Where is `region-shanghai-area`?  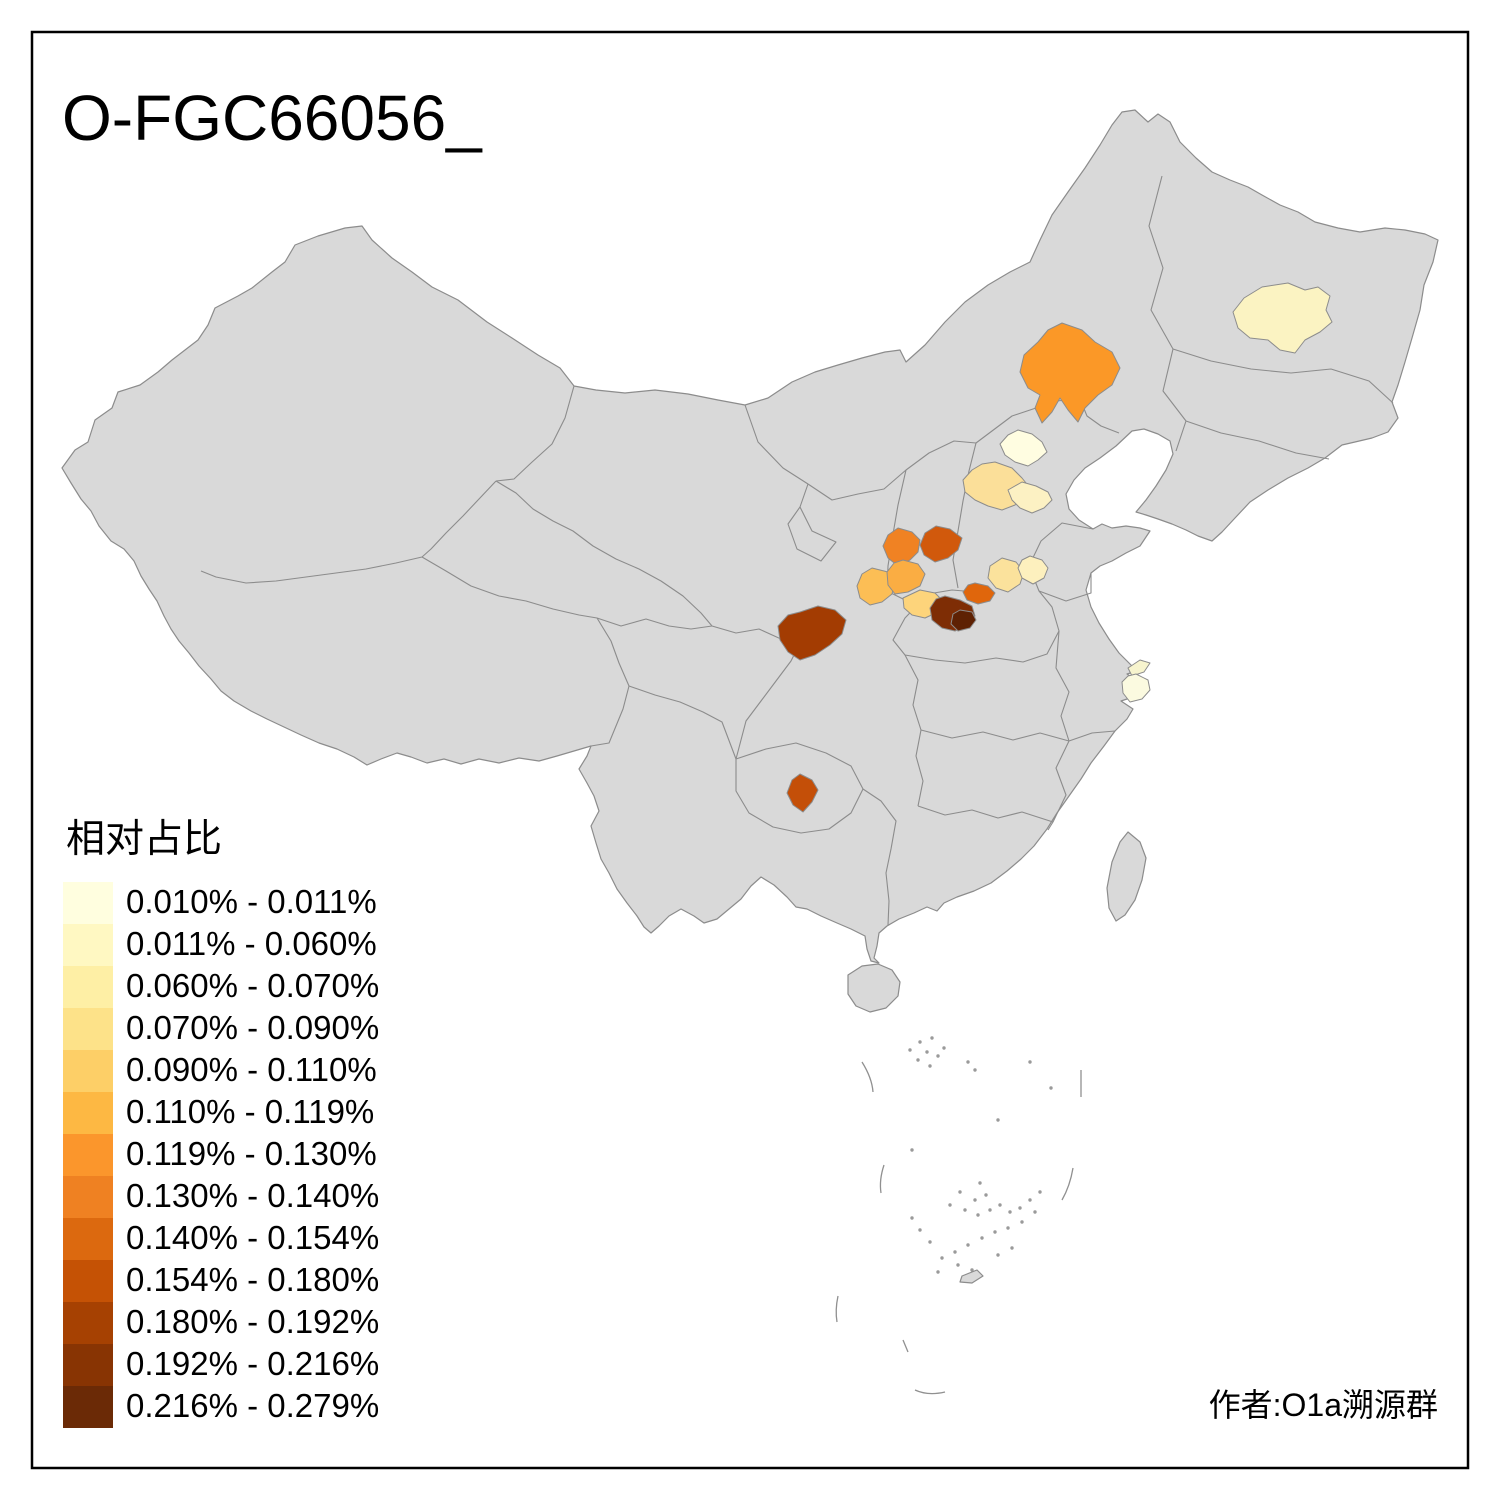
region-shanghai-area is located at coordinates (1136, 688).